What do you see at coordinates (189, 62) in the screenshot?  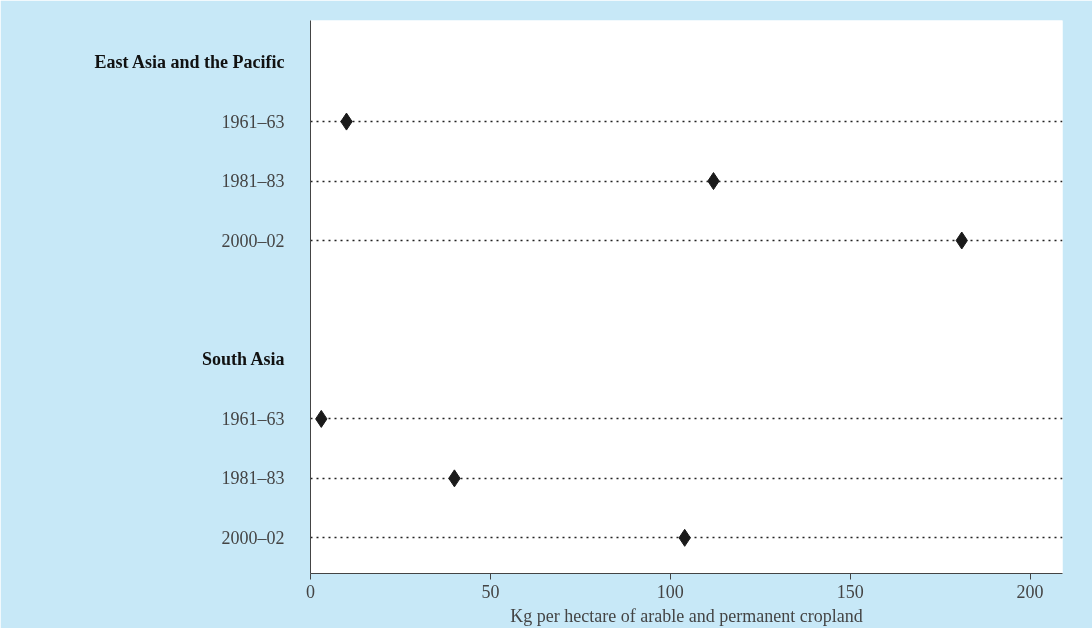 I see `y-tick-label: East Asia and the Pacific` at bounding box center [189, 62].